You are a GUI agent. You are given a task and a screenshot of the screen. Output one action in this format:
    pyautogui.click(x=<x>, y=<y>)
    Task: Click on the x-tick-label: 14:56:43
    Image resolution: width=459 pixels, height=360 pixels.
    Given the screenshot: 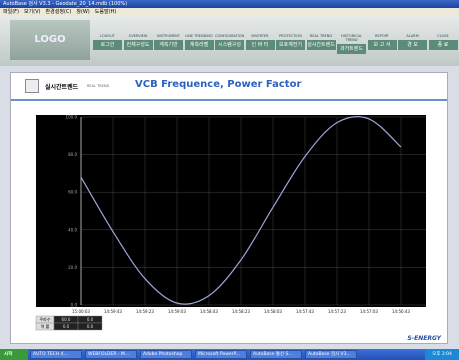 What is the action you would take?
    pyautogui.click(x=401, y=311)
    